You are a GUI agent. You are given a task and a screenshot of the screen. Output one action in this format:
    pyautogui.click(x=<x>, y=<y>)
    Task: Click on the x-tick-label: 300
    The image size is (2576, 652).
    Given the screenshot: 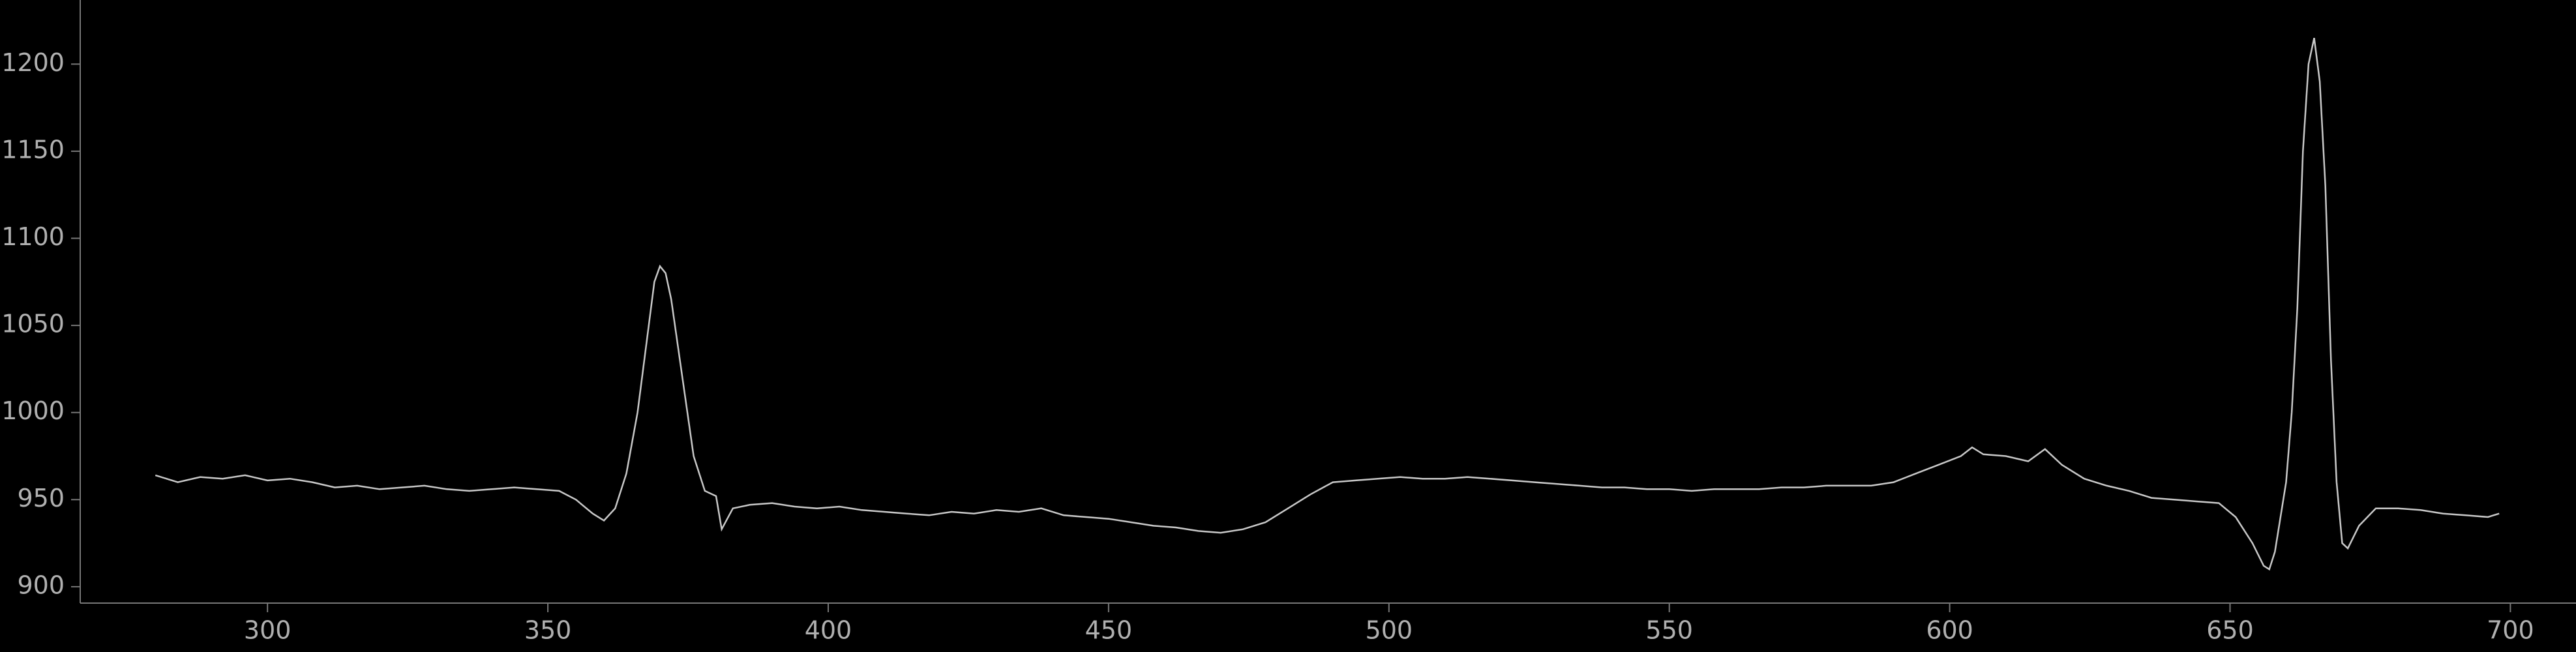 What is the action you would take?
    pyautogui.click(x=268, y=630)
    